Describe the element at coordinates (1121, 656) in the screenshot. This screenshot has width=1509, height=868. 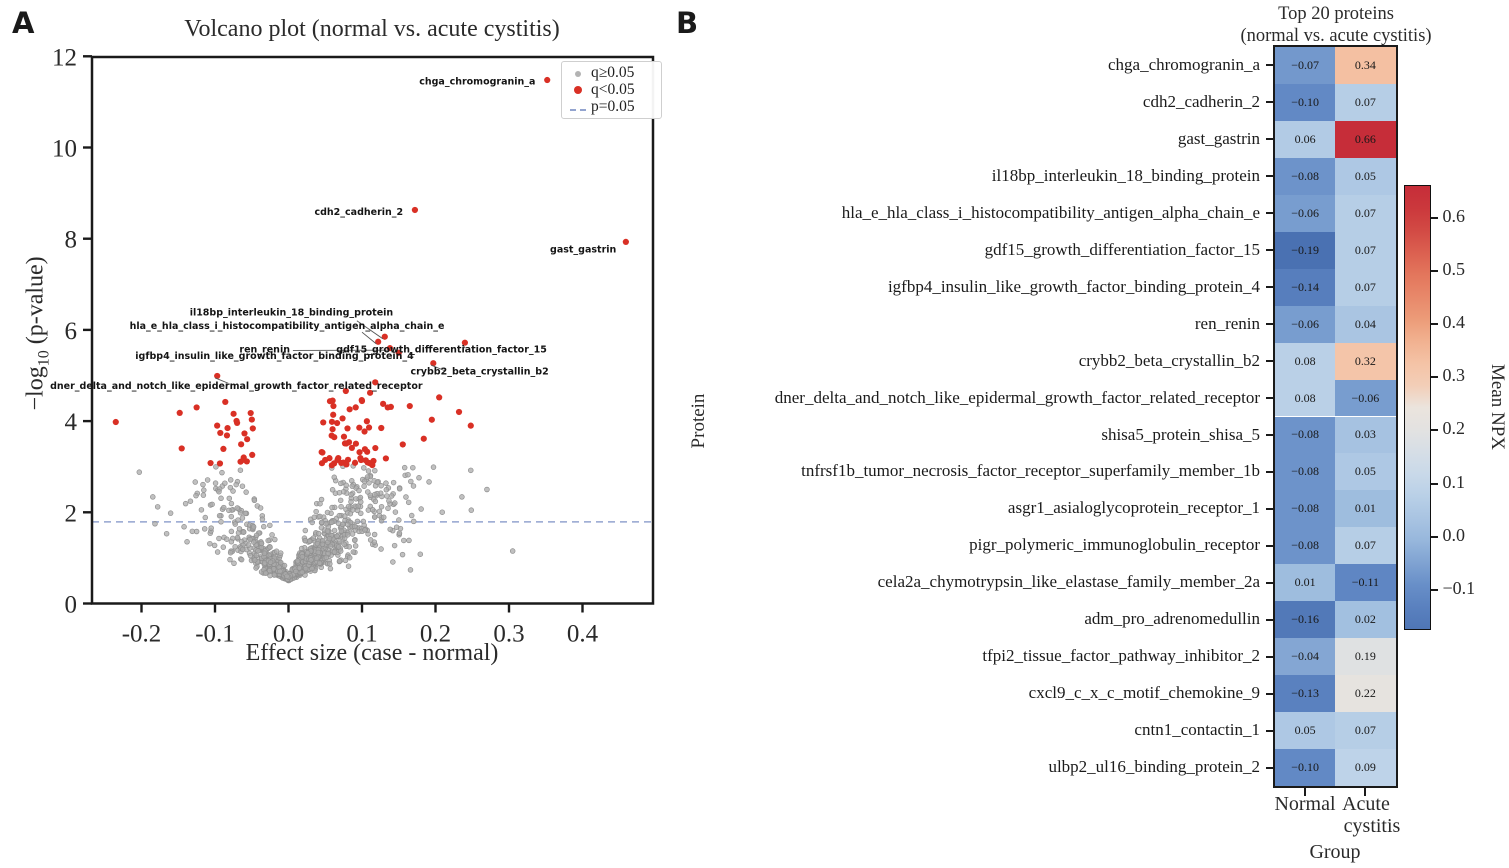
I see `heatmap-row-label: tfpi2_tissue_factor_pathway_inhibitor_2` at that location.